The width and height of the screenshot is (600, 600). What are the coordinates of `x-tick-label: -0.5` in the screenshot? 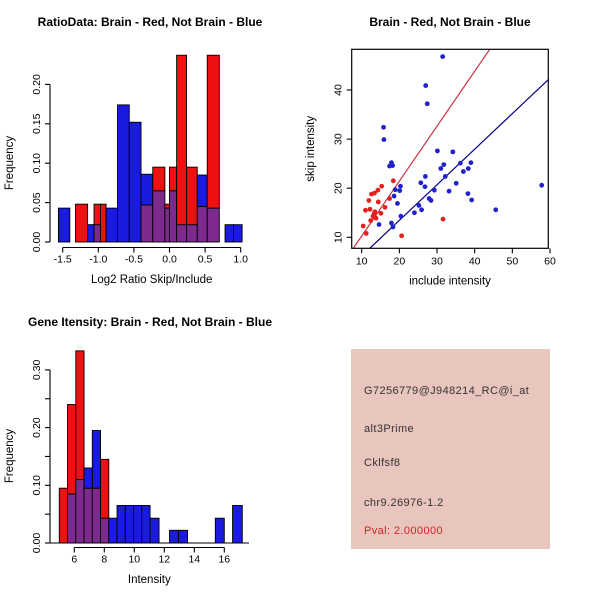 It's located at (134, 260).